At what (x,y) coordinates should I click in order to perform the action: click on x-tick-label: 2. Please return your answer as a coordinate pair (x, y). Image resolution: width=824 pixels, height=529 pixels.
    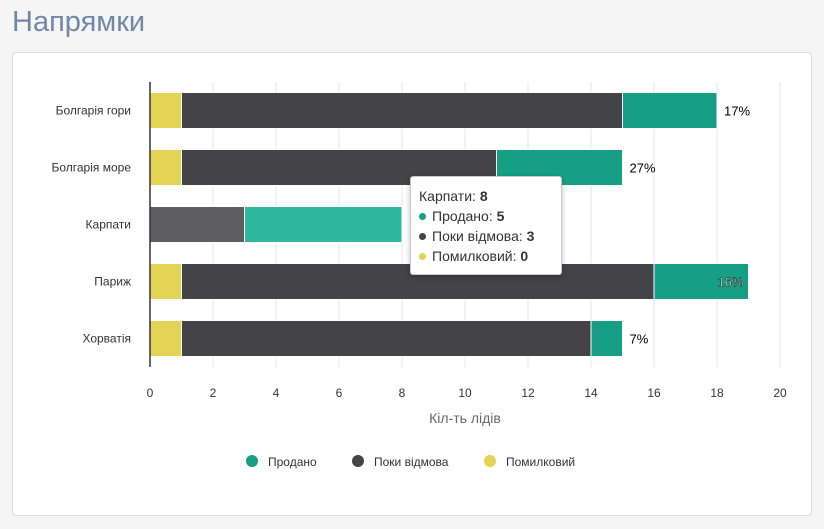
    Looking at the image, I should click on (213, 393).